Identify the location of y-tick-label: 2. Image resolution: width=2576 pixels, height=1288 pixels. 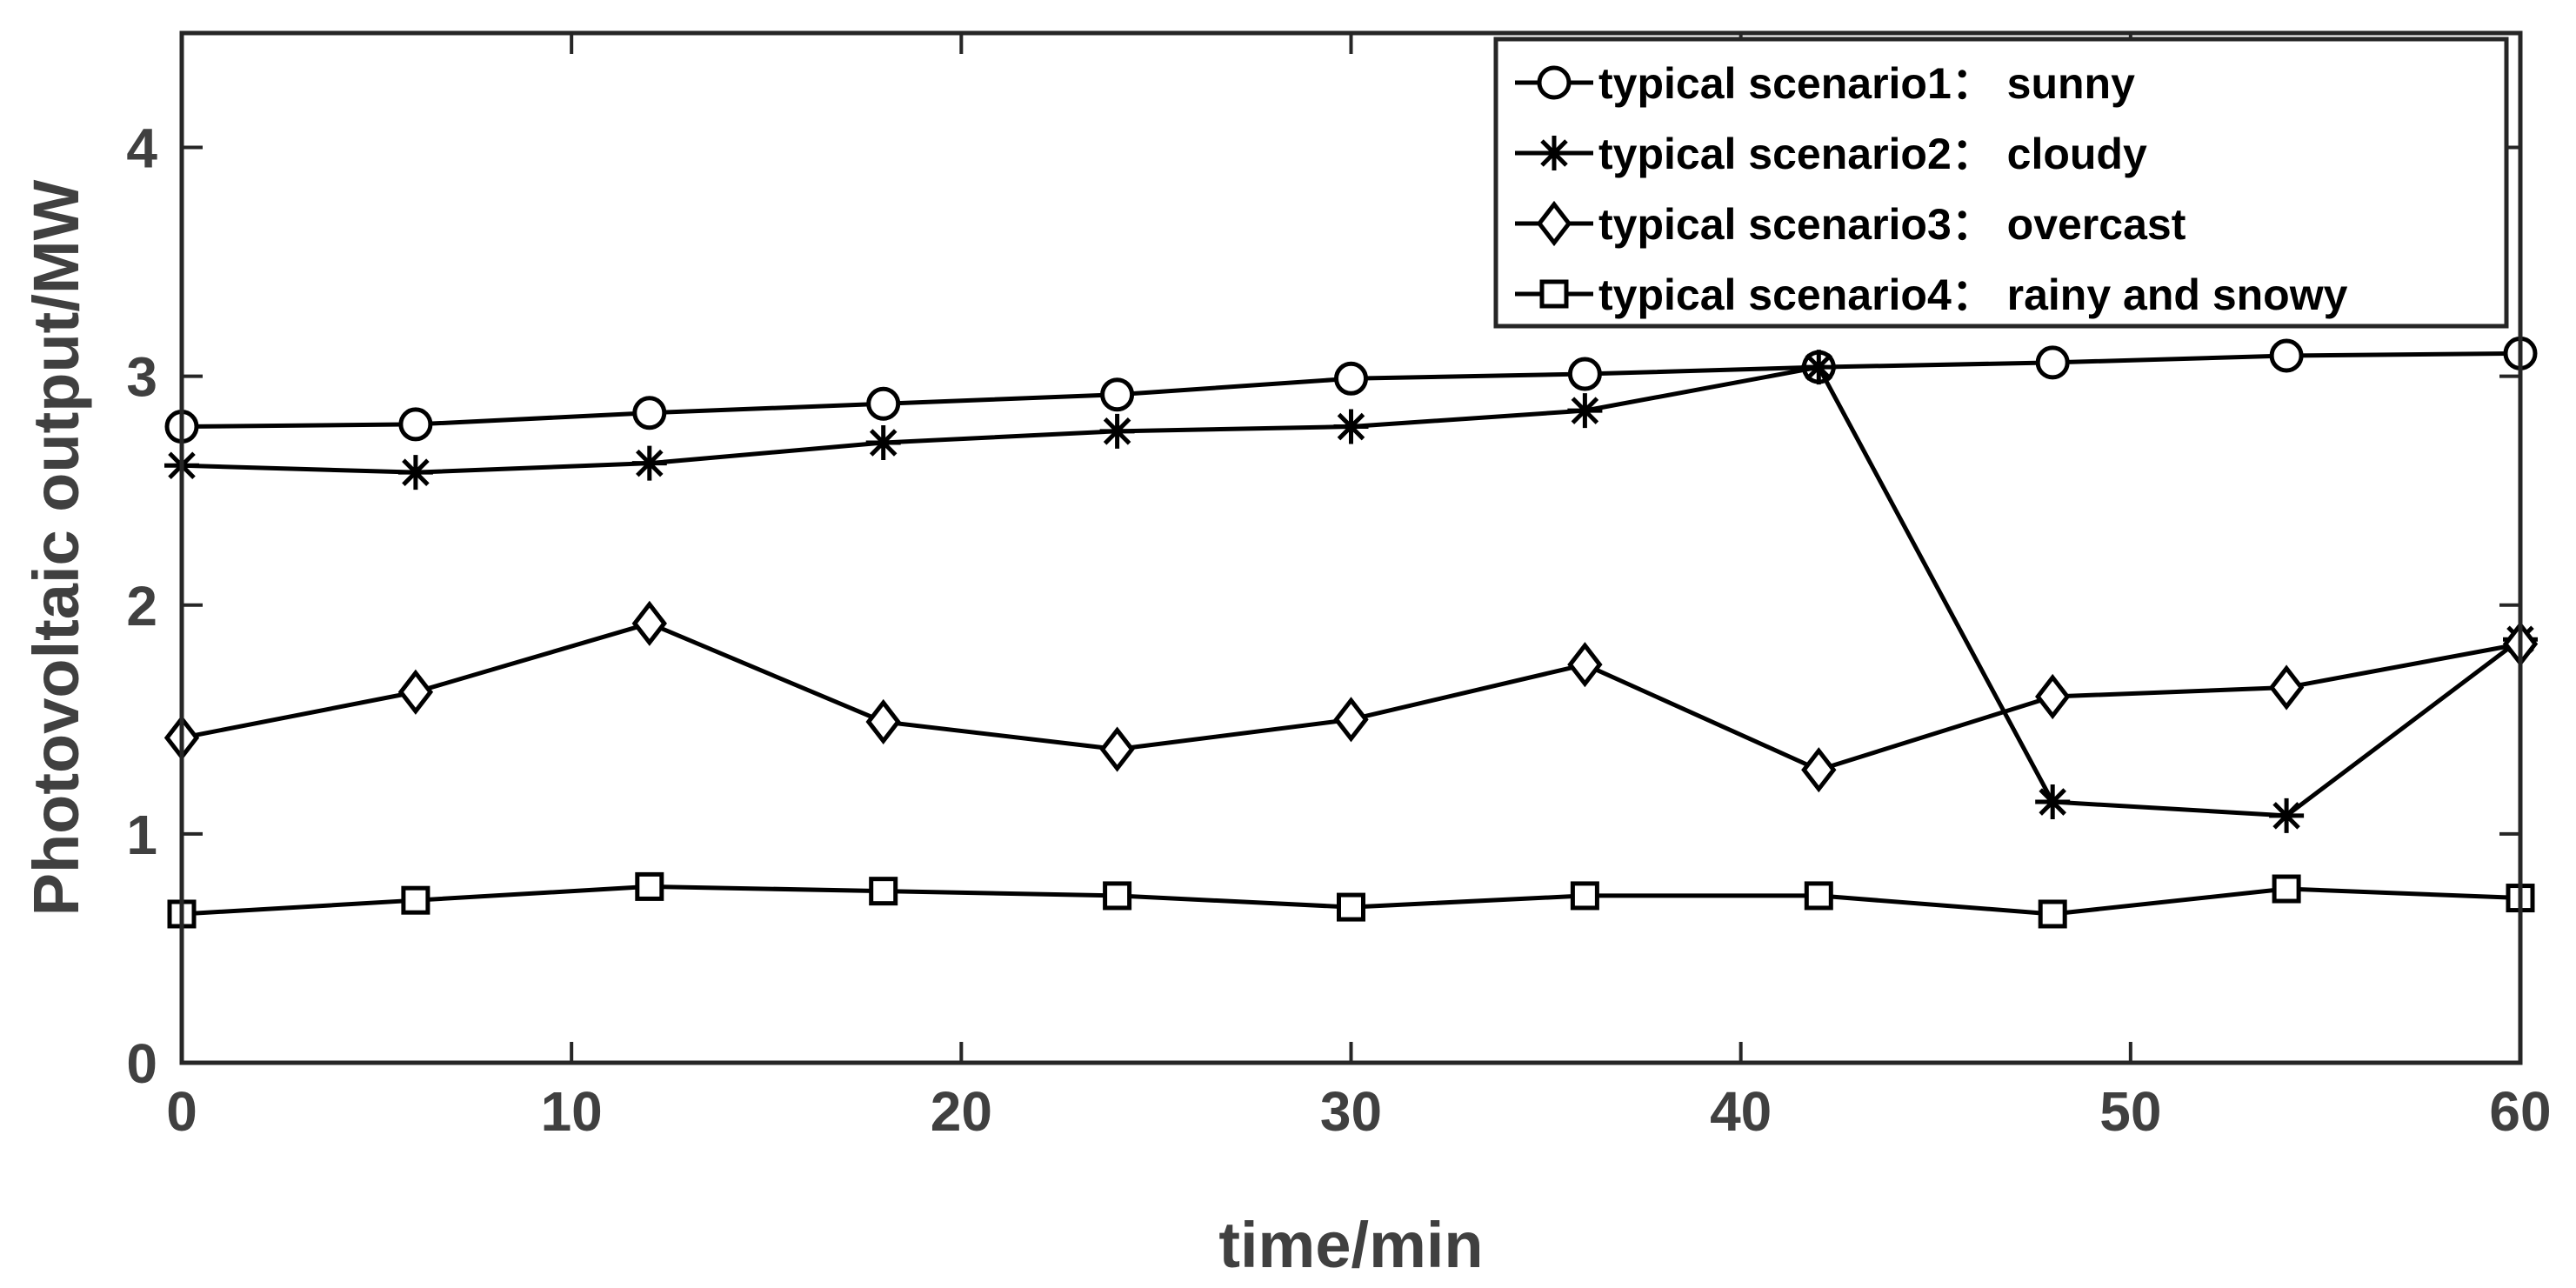
(141, 606).